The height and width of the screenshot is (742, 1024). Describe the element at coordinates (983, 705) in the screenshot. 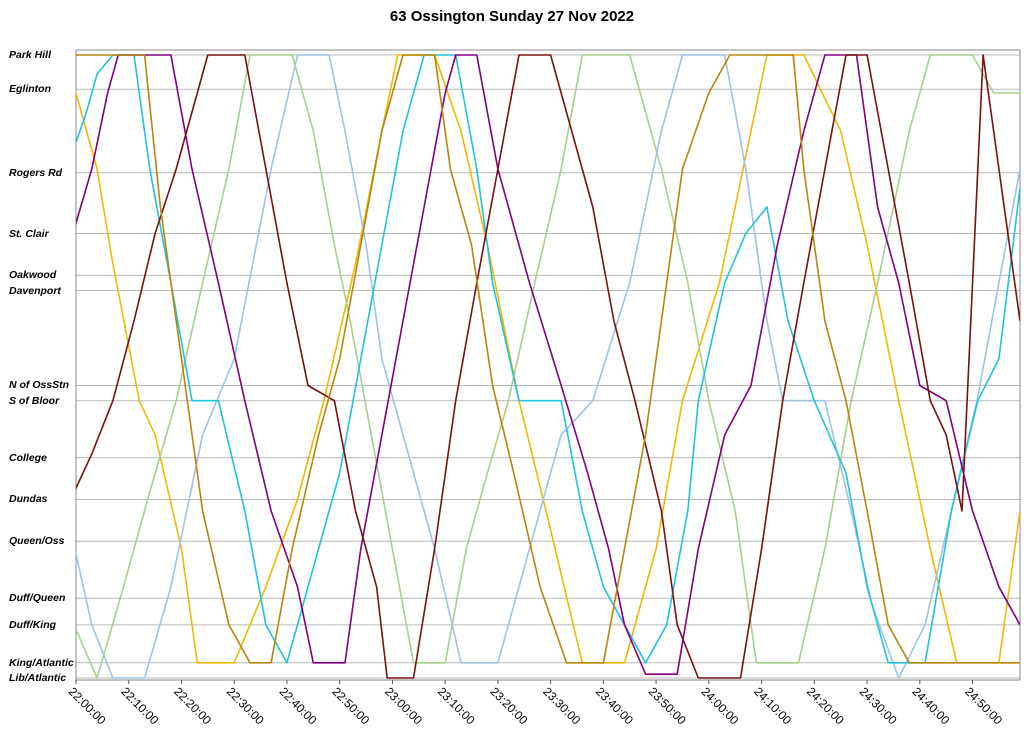

I see `x-tick-label: 24:50:00` at that location.